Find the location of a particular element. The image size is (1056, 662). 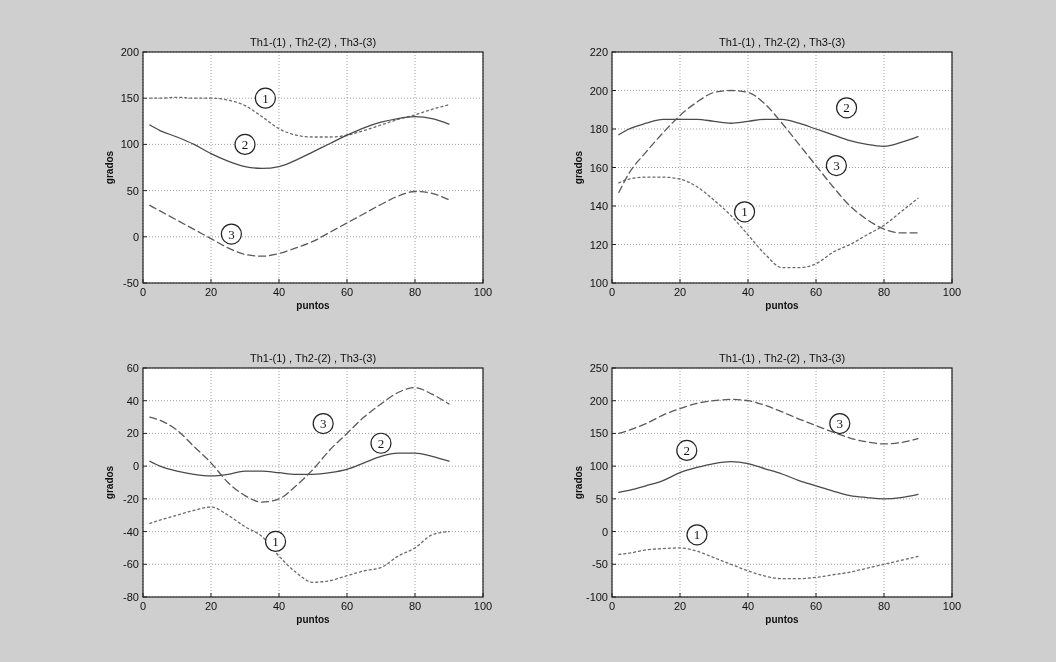

y-tick-label: 20 is located at coordinates (132, 433).